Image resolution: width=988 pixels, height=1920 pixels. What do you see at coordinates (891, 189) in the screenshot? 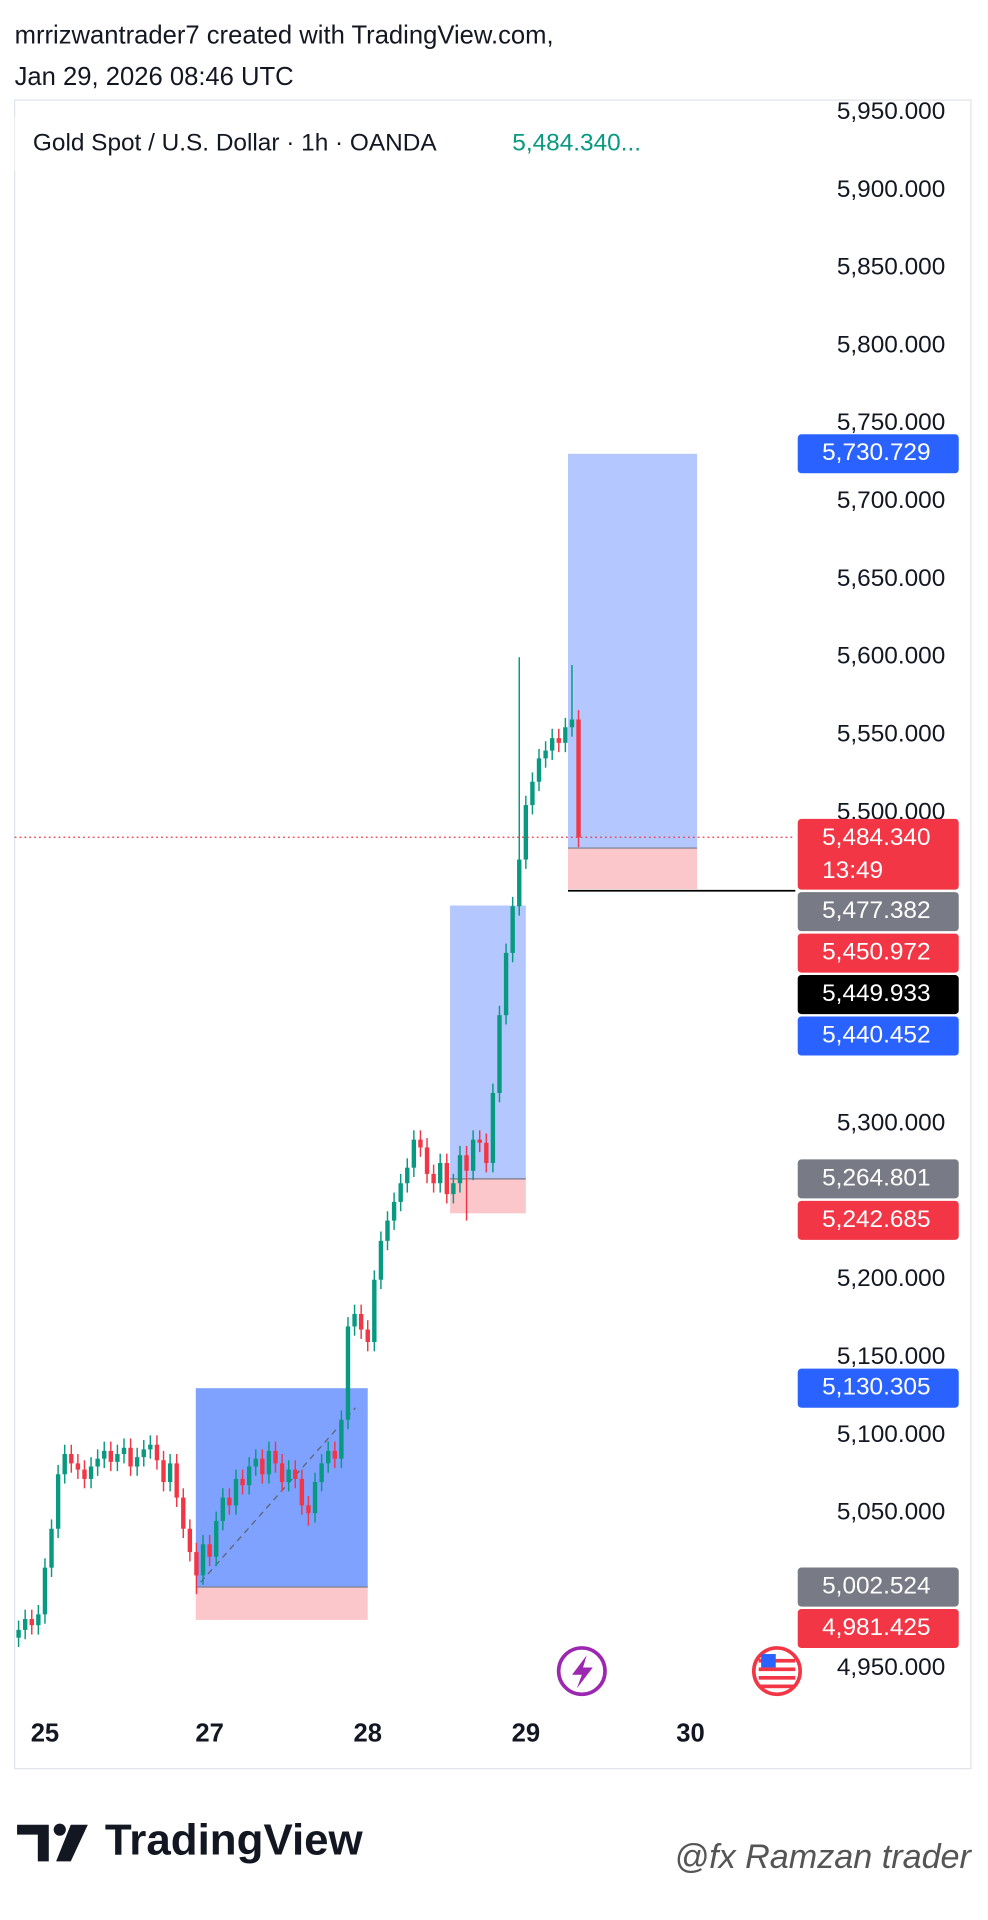
I see `y-tick-label: 5,900.000` at bounding box center [891, 189].